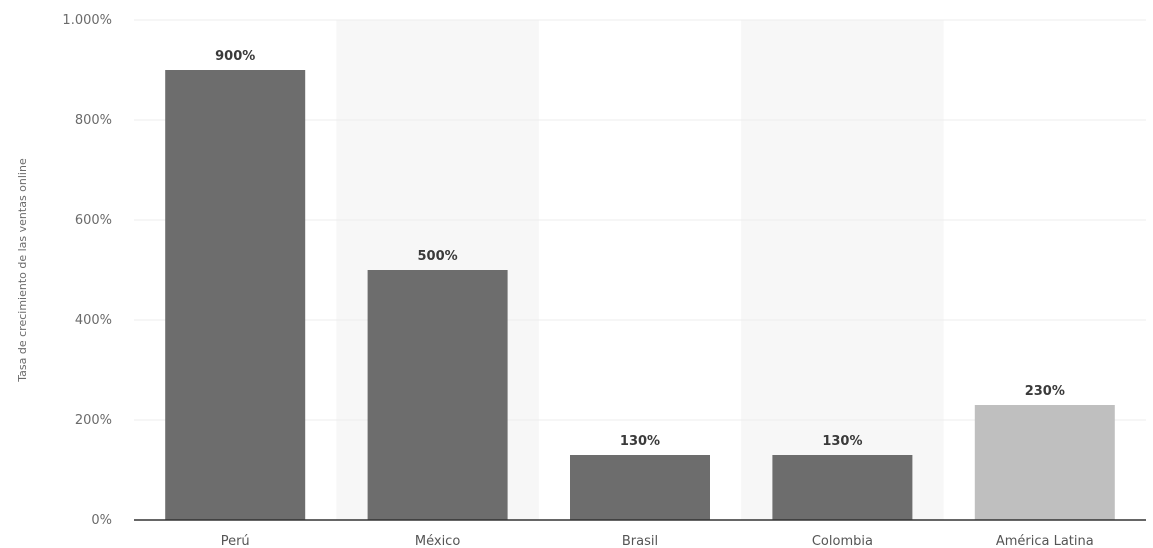  What do you see at coordinates (235, 56) in the screenshot?
I see `data-label: 900%` at bounding box center [235, 56].